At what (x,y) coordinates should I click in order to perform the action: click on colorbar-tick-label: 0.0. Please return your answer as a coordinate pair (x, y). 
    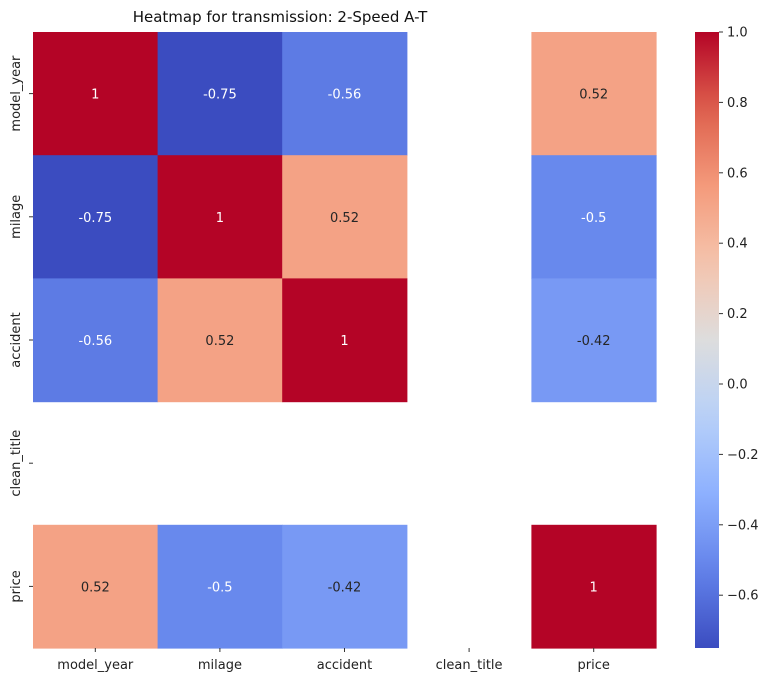
    Looking at the image, I should click on (737, 385).